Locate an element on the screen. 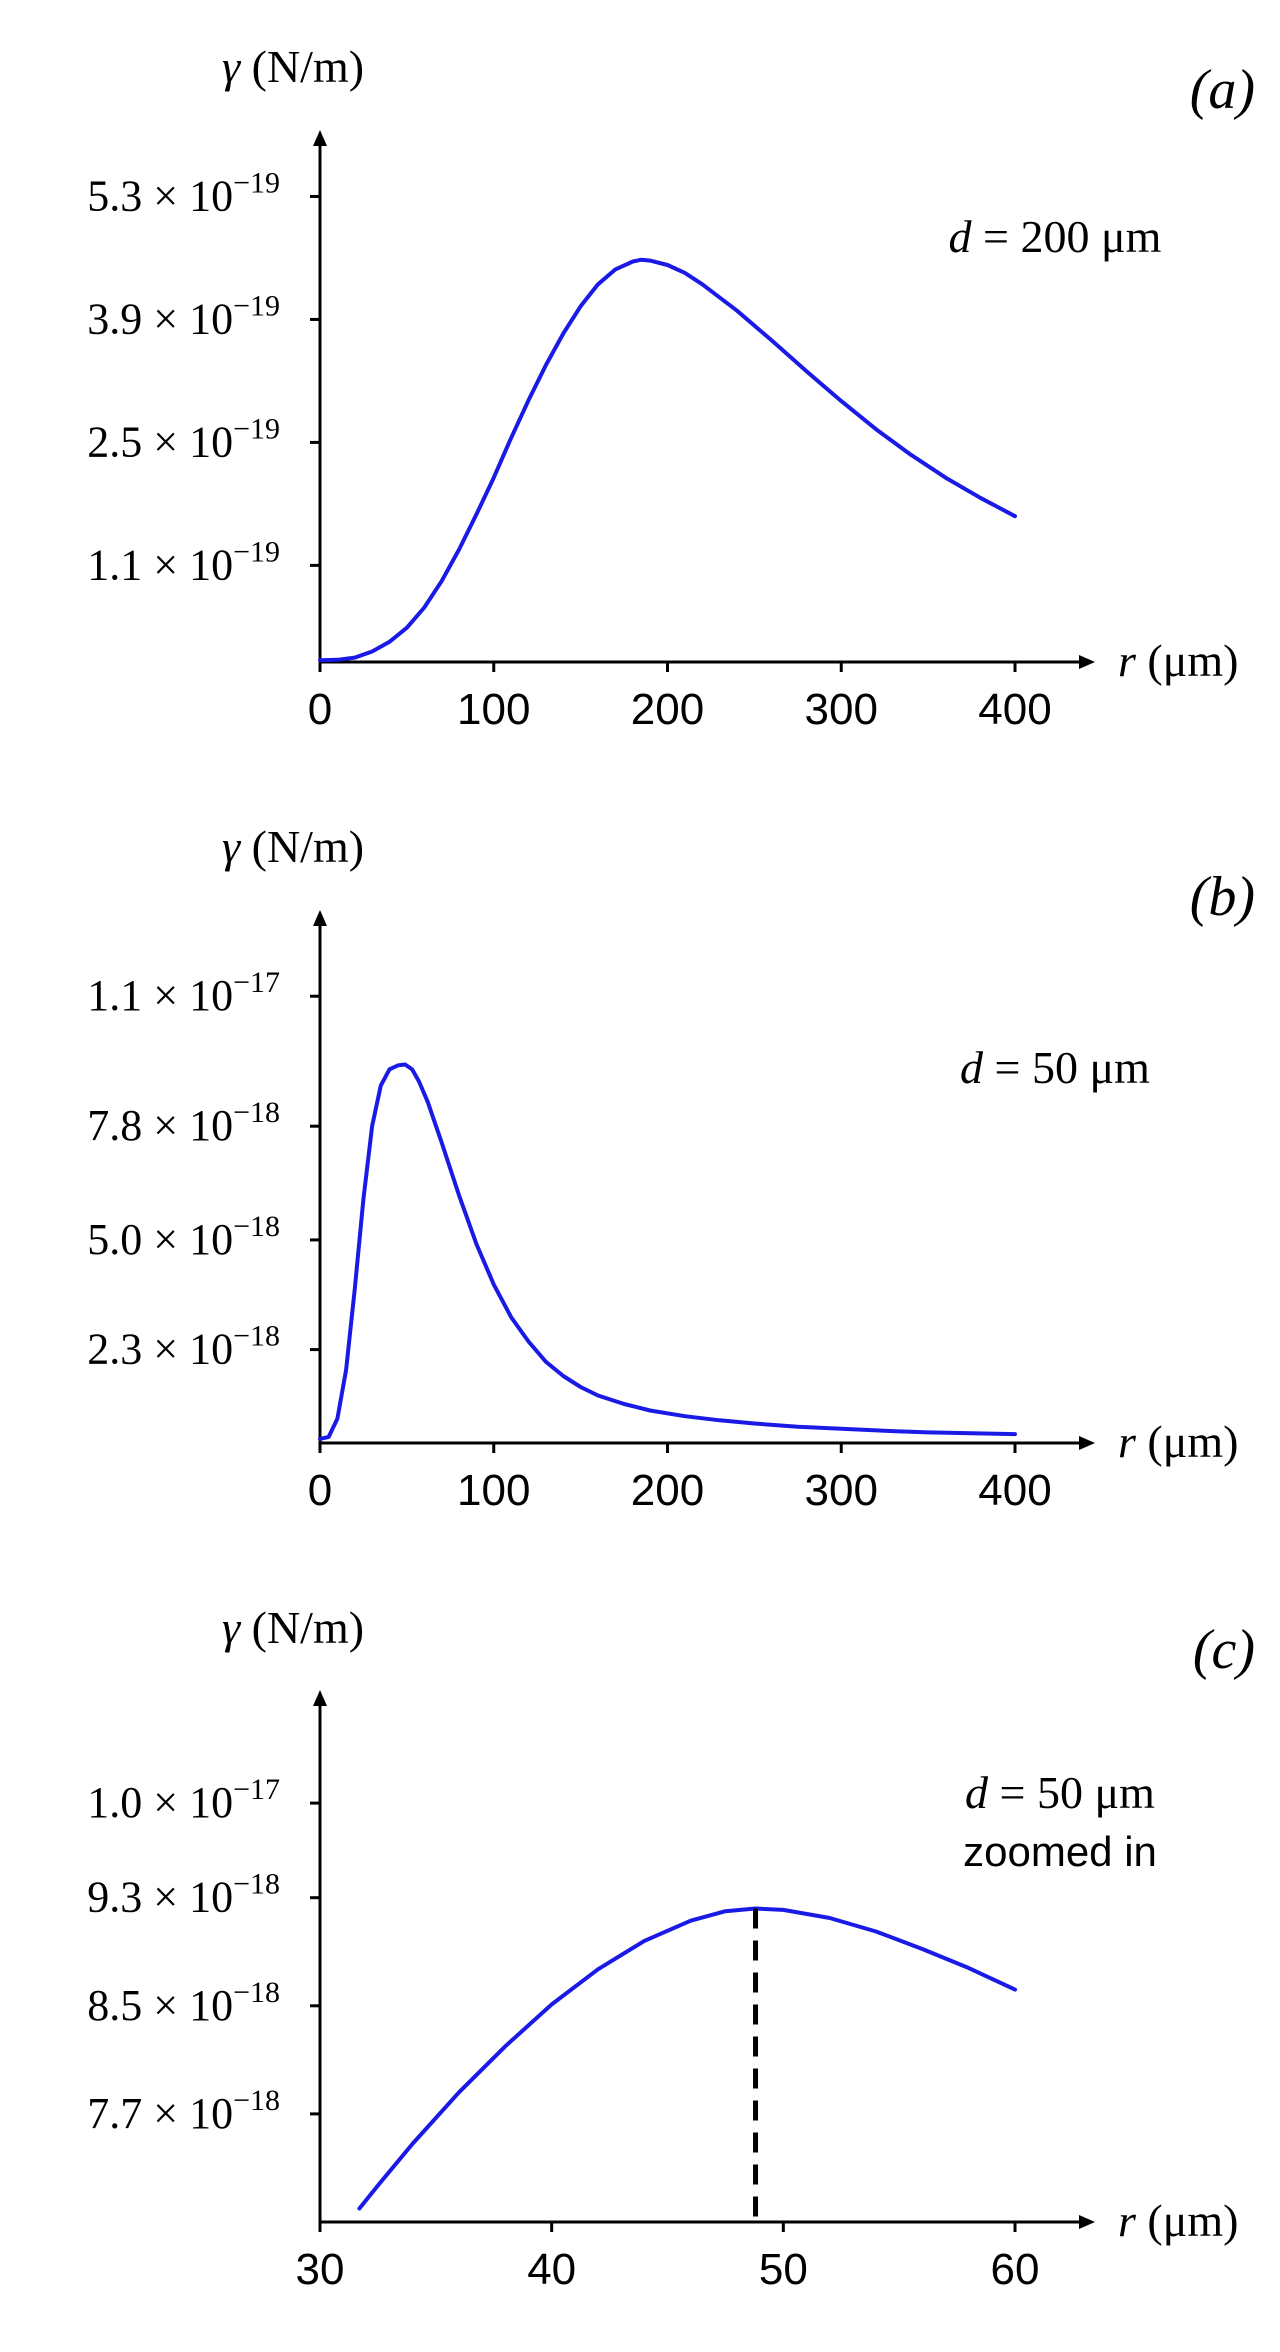  annotation: d = 200 μm is located at coordinates (1055, 236).